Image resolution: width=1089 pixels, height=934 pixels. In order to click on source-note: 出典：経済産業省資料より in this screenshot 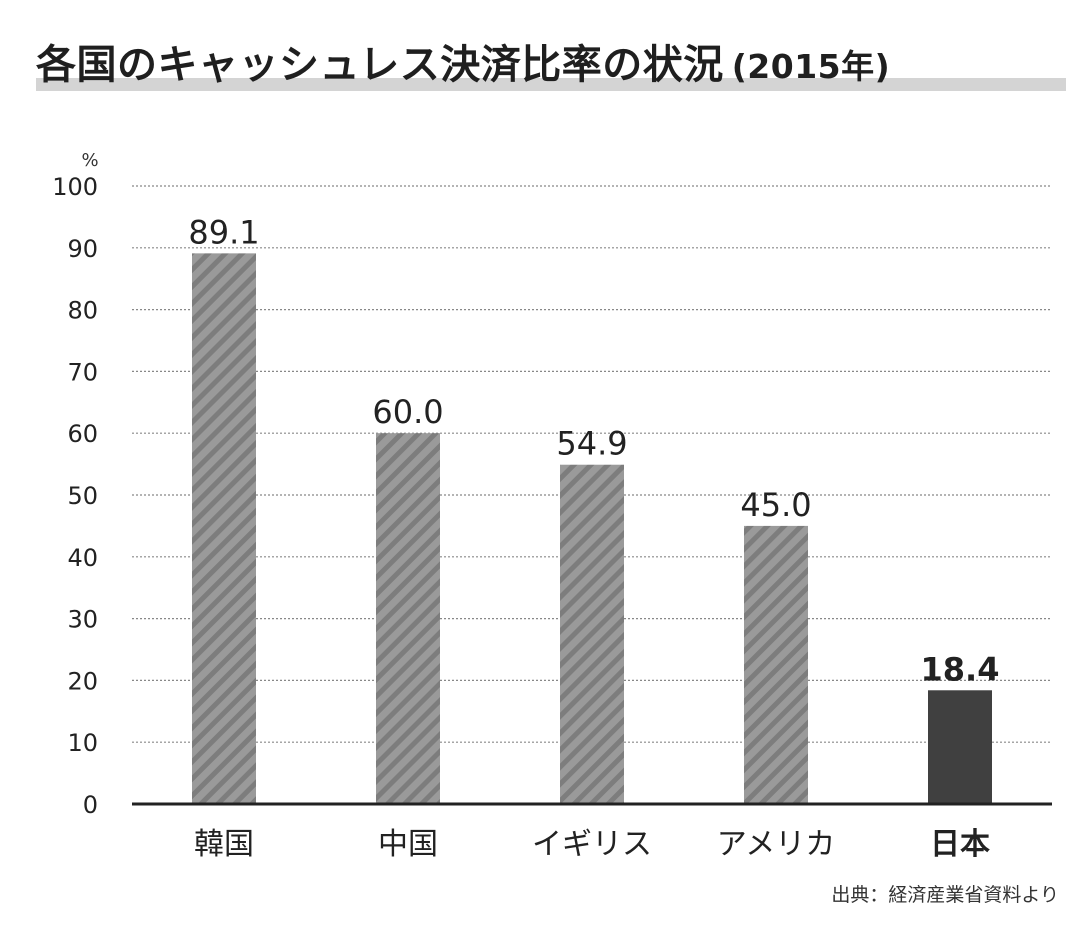, I will do `click(945, 895)`.